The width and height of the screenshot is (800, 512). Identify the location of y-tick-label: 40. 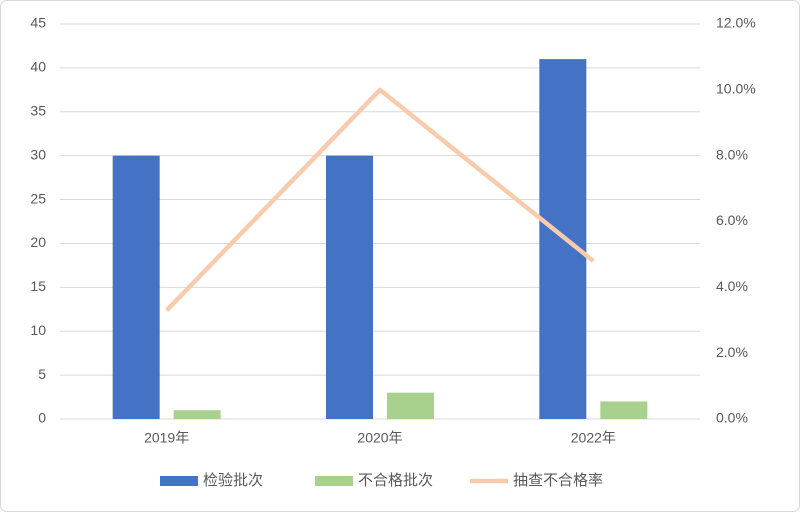
(38, 67).